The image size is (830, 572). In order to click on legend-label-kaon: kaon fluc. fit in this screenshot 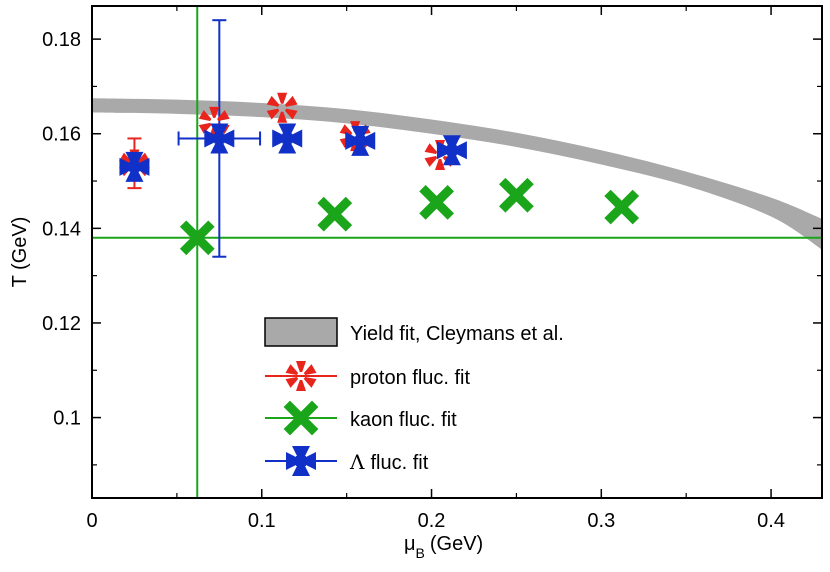, I will do `click(403, 420)`.